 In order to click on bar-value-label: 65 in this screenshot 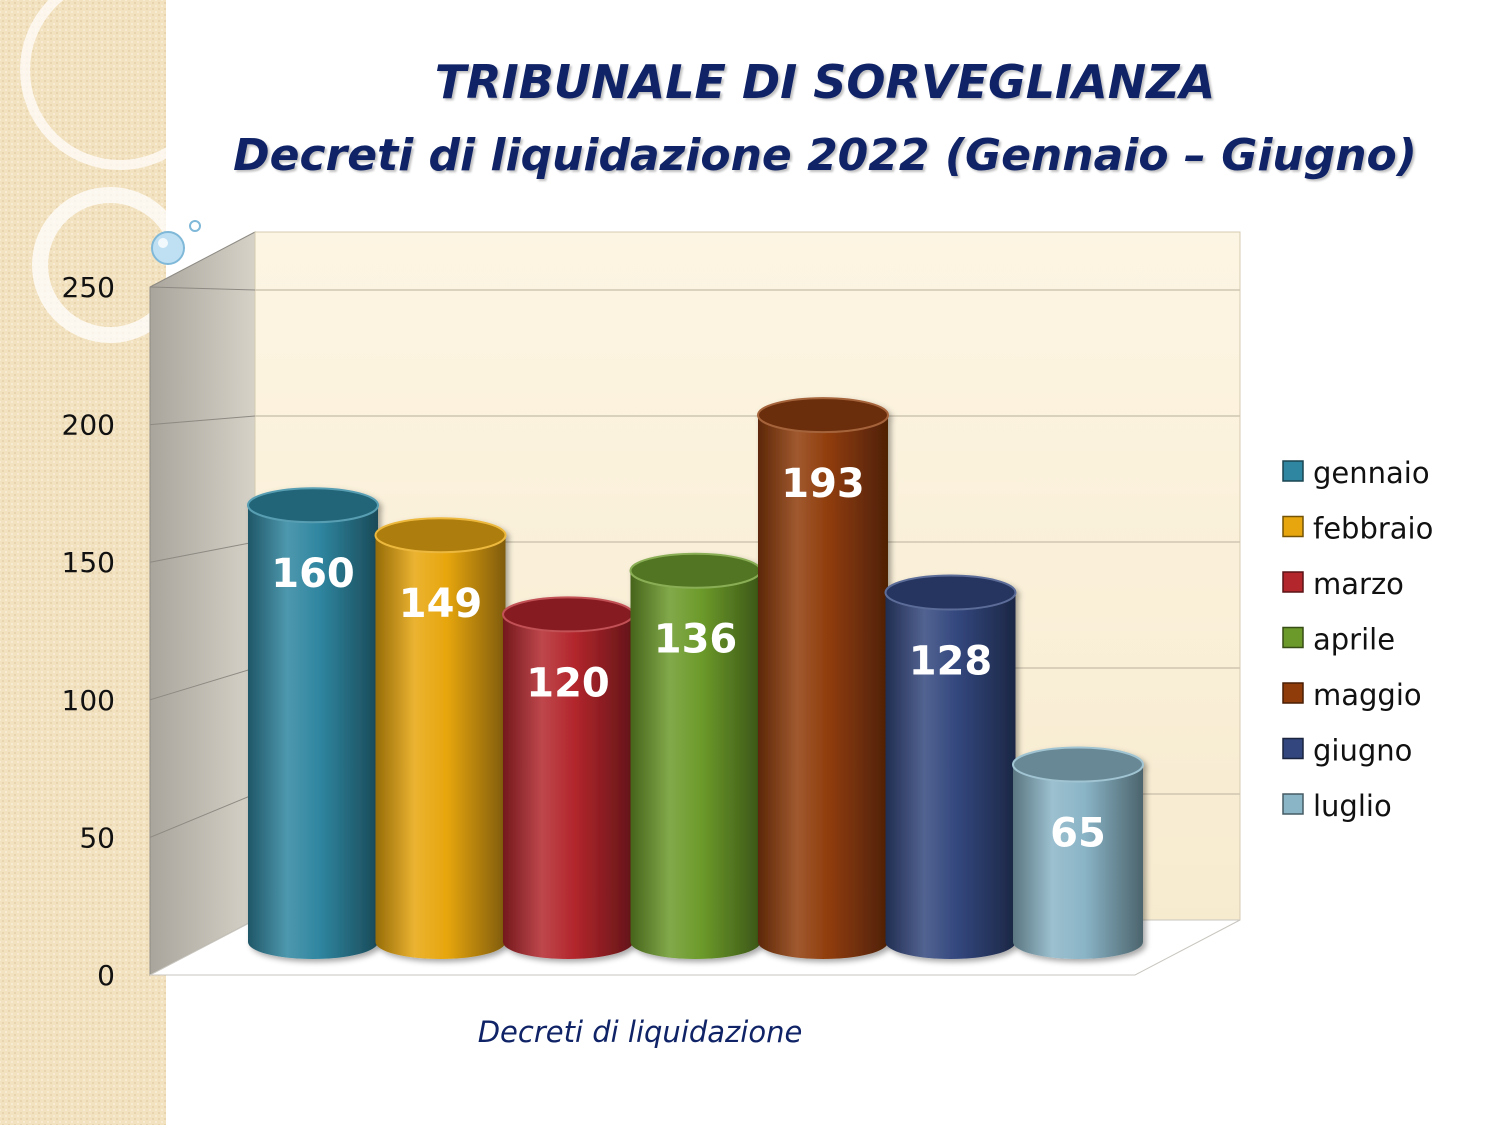, I will do `click(1078, 834)`.